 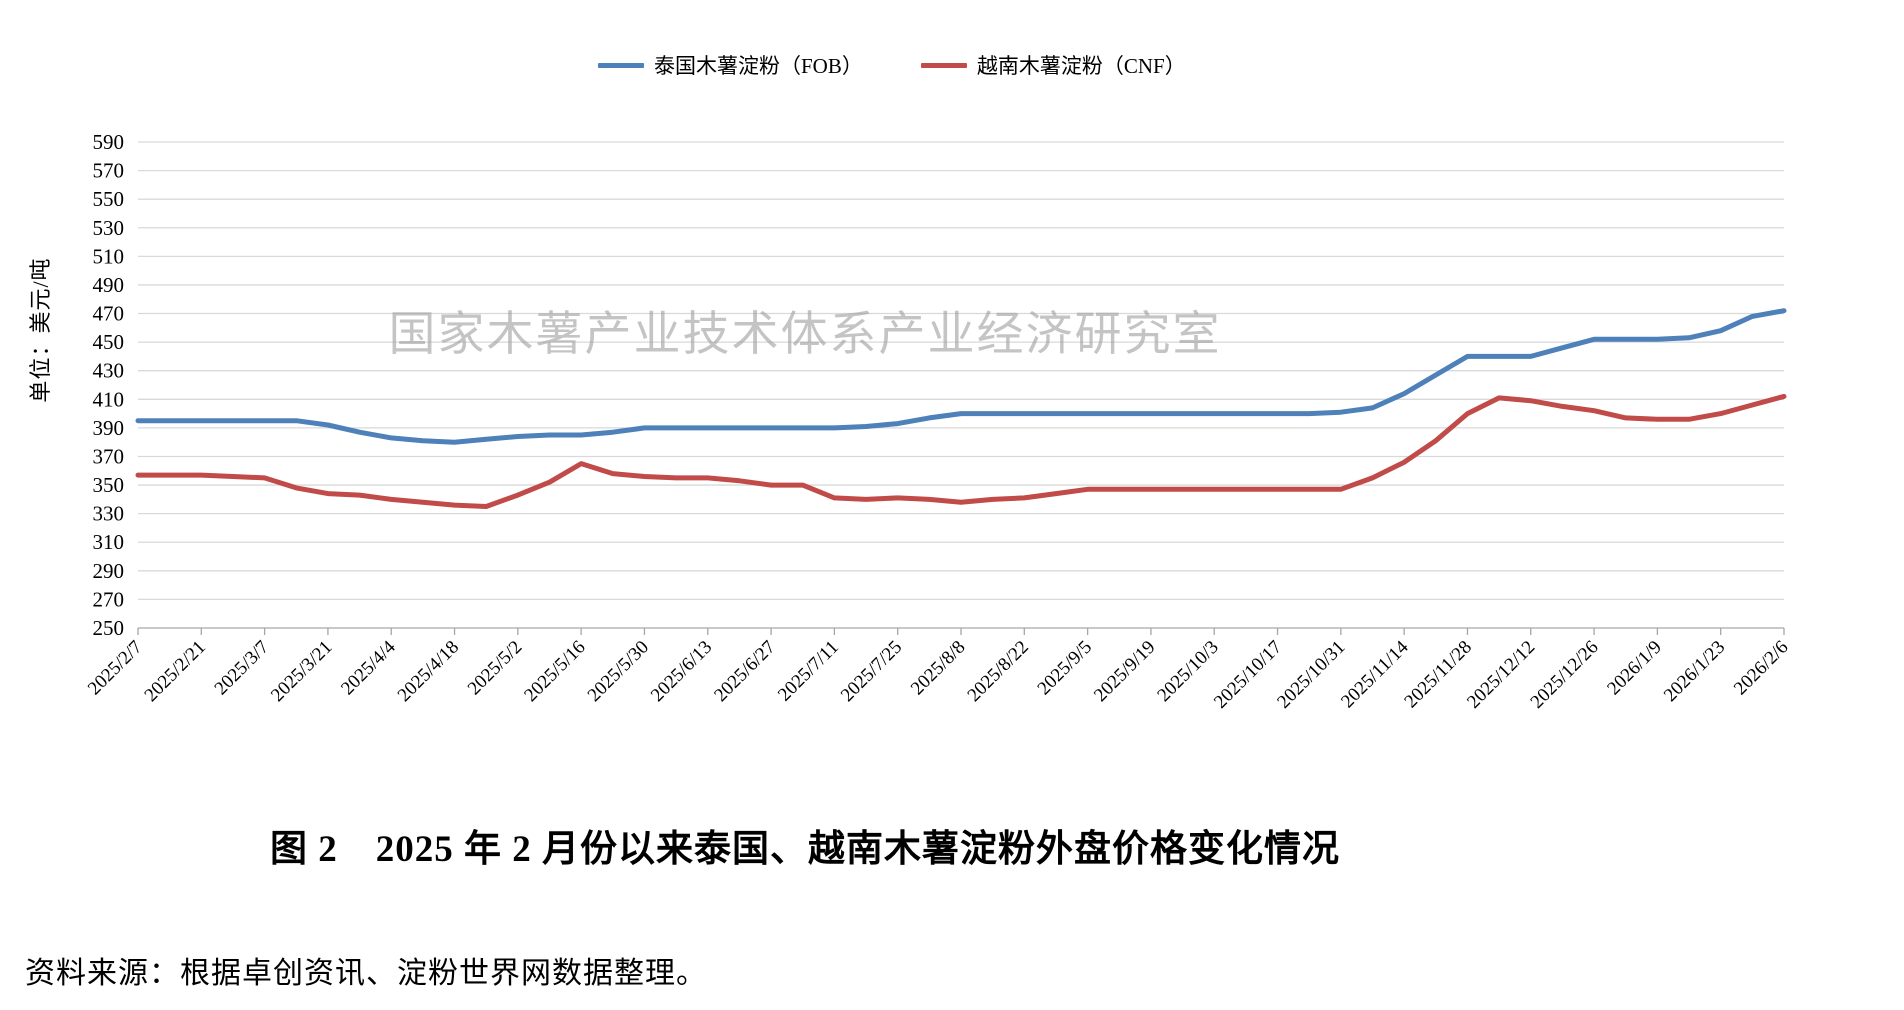 What do you see at coordinates (758, 66) in the screenshot?
I see `legend-label-thailand-fob: 泰国木薯淀粉（FOB）` at bounding box center [758, 66].